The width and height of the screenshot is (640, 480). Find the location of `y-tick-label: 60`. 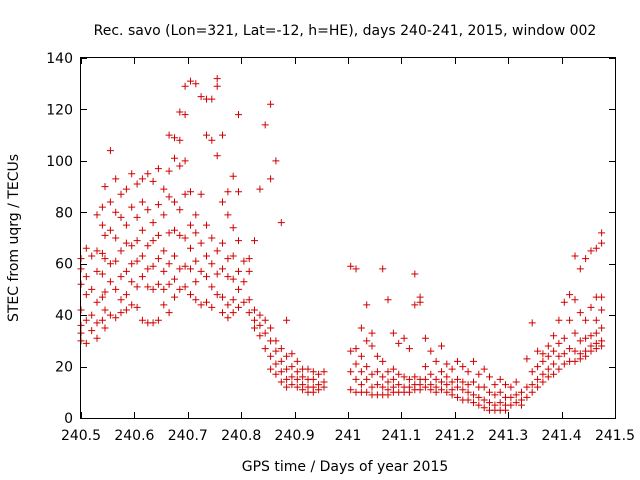

y-tick-label: 60 is located at coordinates (64, 265).